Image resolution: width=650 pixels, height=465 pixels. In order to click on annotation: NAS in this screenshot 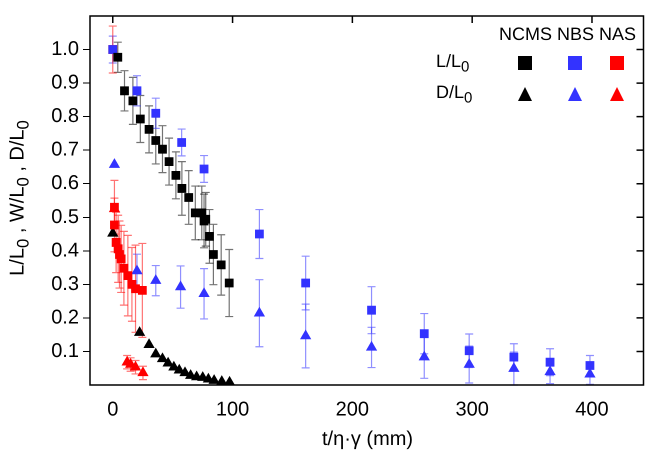, I will do `click(617, 34)`.